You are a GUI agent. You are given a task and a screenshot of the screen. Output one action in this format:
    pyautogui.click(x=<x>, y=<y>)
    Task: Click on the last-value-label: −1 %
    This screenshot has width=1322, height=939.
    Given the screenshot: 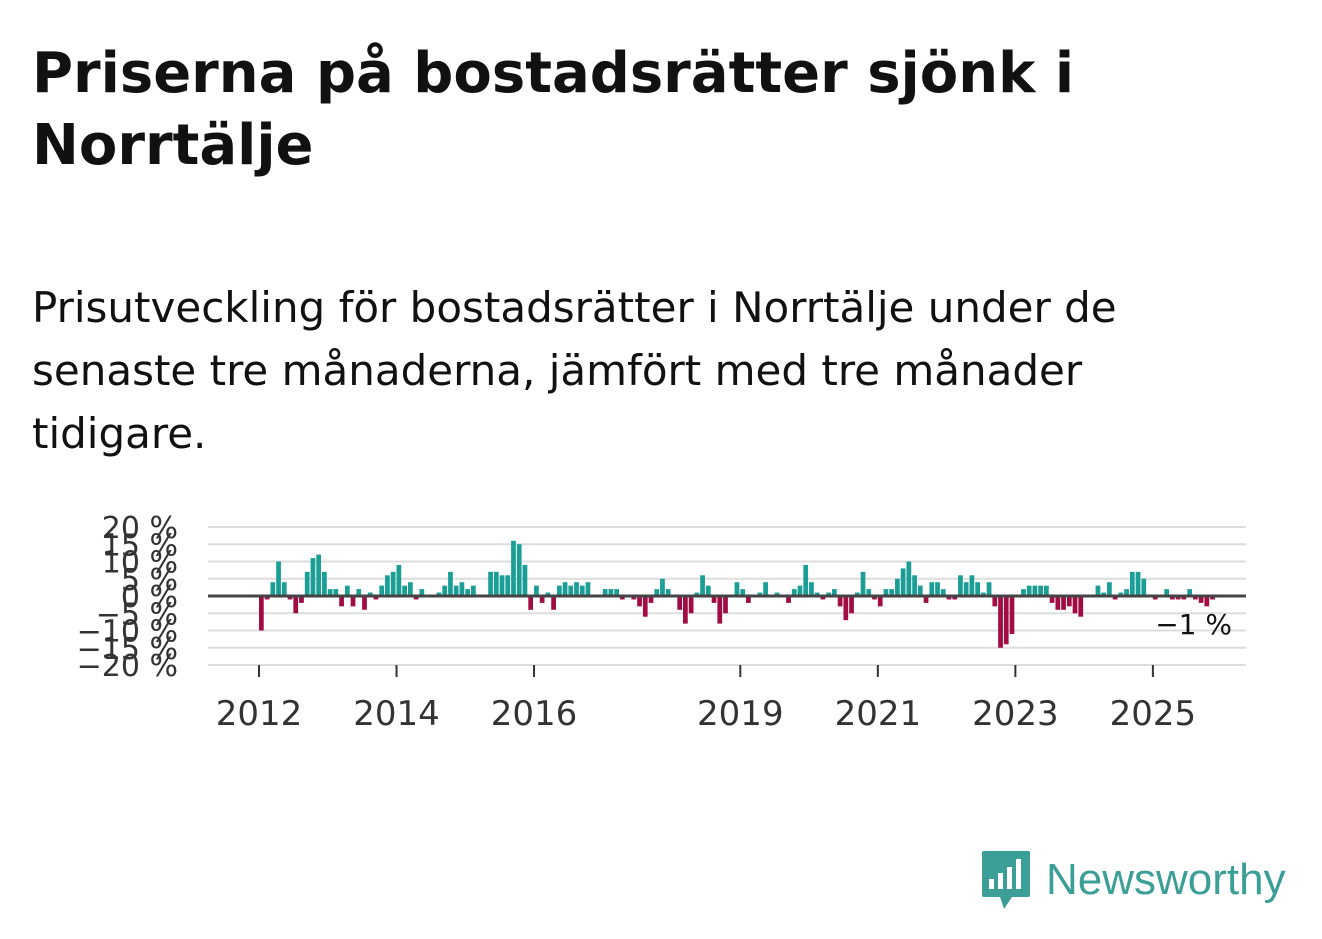 What is the action you would take?
    pyautogui.click(x=1193, y=624)
    